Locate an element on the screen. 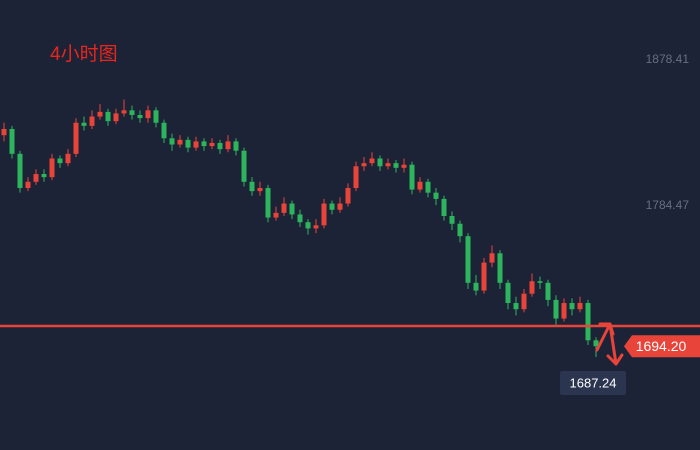 The width and height of the screenshot is (700, 450). low-label-box is located at coordinates (593, 383).